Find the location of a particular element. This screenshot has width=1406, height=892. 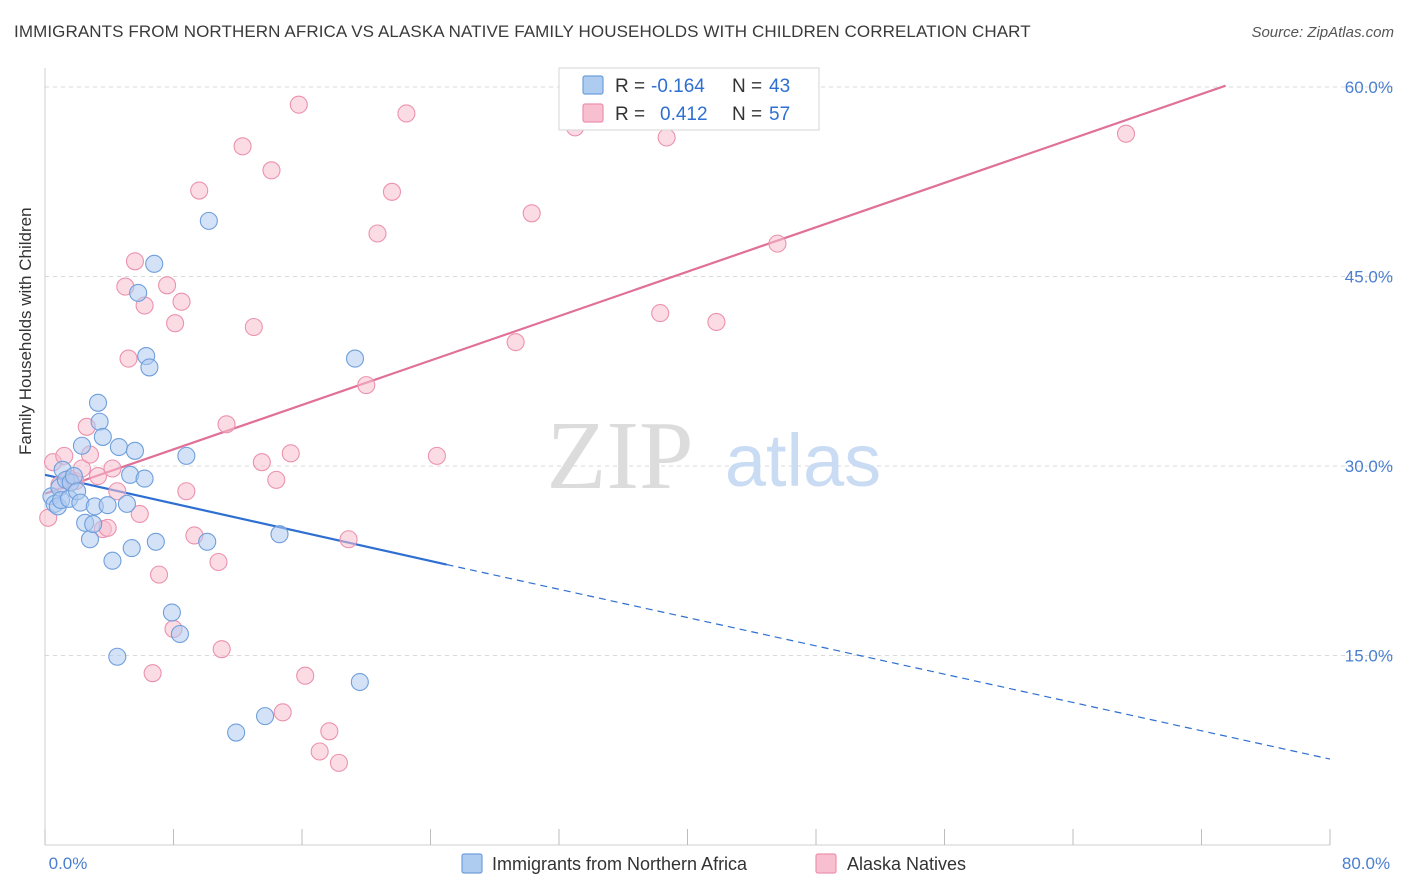

legend-r-label-1: R = is located at coordinates (630, 86).